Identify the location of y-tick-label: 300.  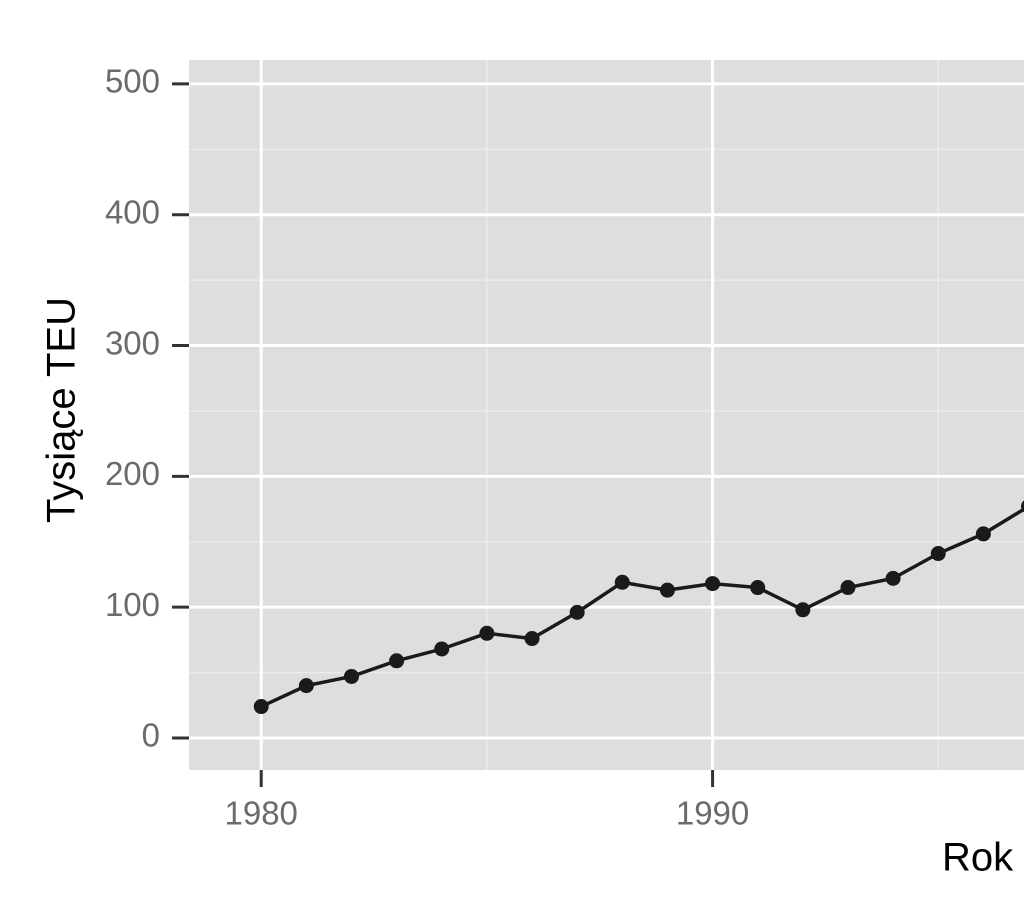
(132, 342).